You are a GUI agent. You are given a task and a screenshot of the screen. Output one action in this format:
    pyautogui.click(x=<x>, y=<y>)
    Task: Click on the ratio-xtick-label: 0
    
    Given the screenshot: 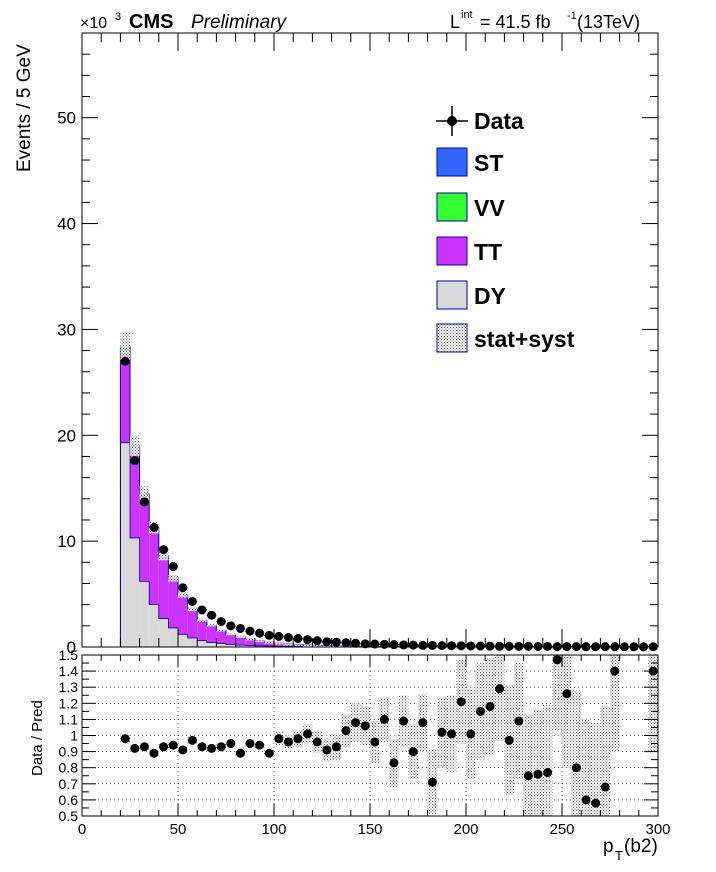 What is the action you would take?
    pyautogui.click(x=82, y=829)
    